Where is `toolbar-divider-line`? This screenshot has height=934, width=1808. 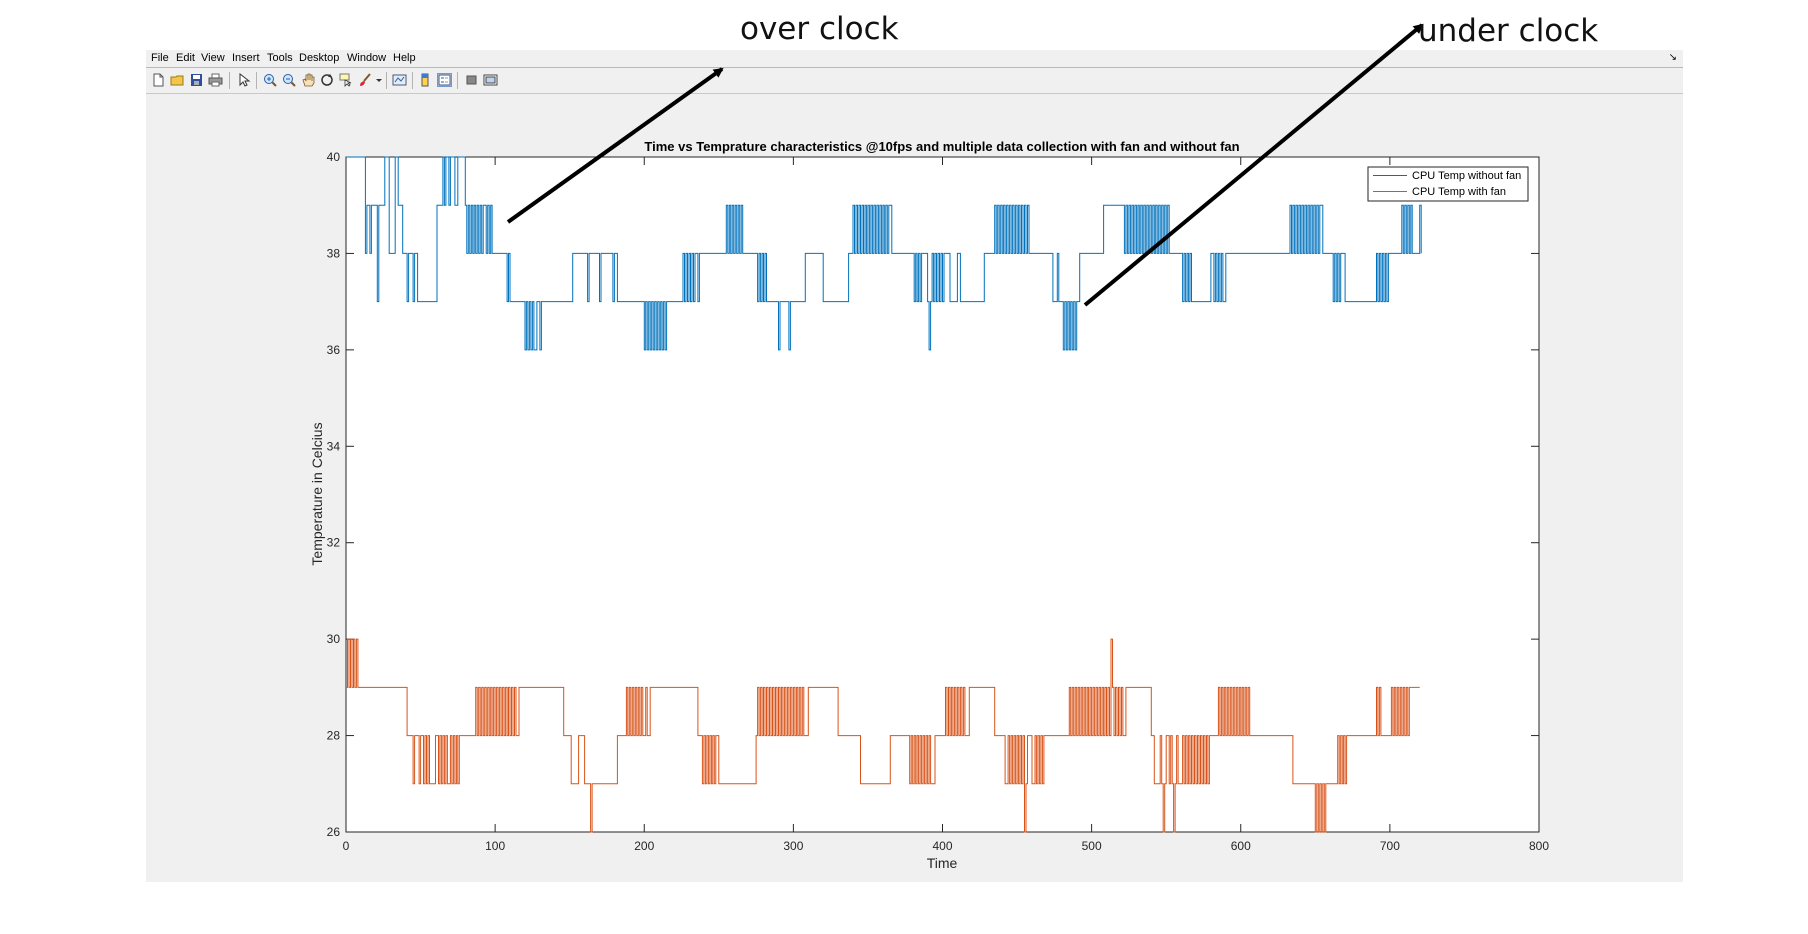 toolbar-divider-line is located at coordinates (914, 93).